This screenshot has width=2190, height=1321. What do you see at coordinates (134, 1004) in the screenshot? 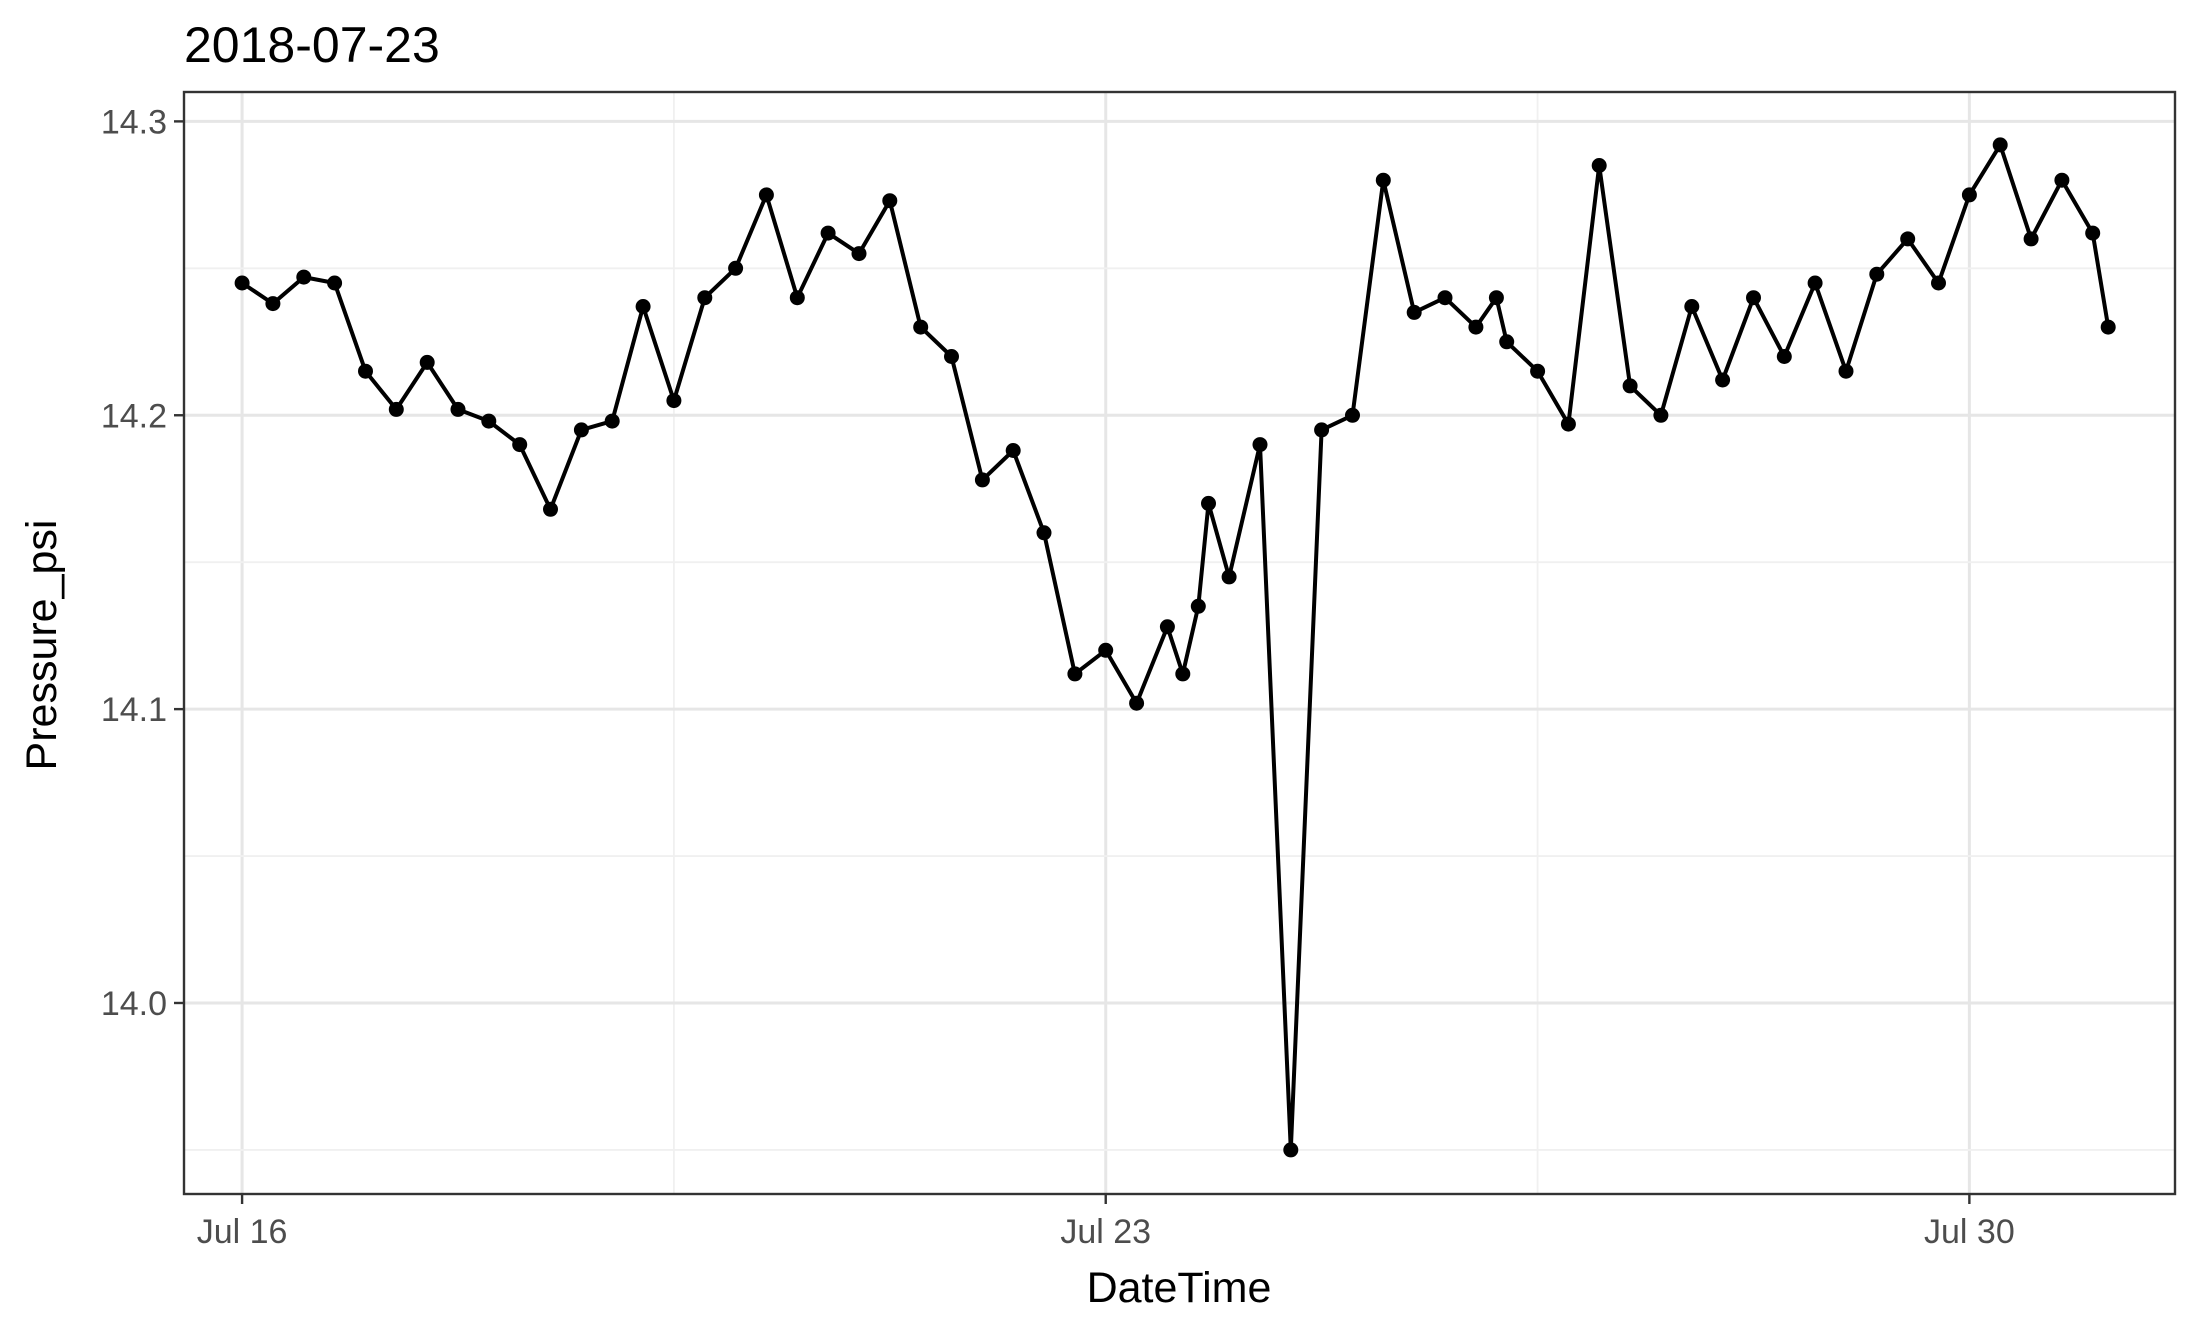
I see `y-tick-label: 14.0` at bounding box center [134, 1004].